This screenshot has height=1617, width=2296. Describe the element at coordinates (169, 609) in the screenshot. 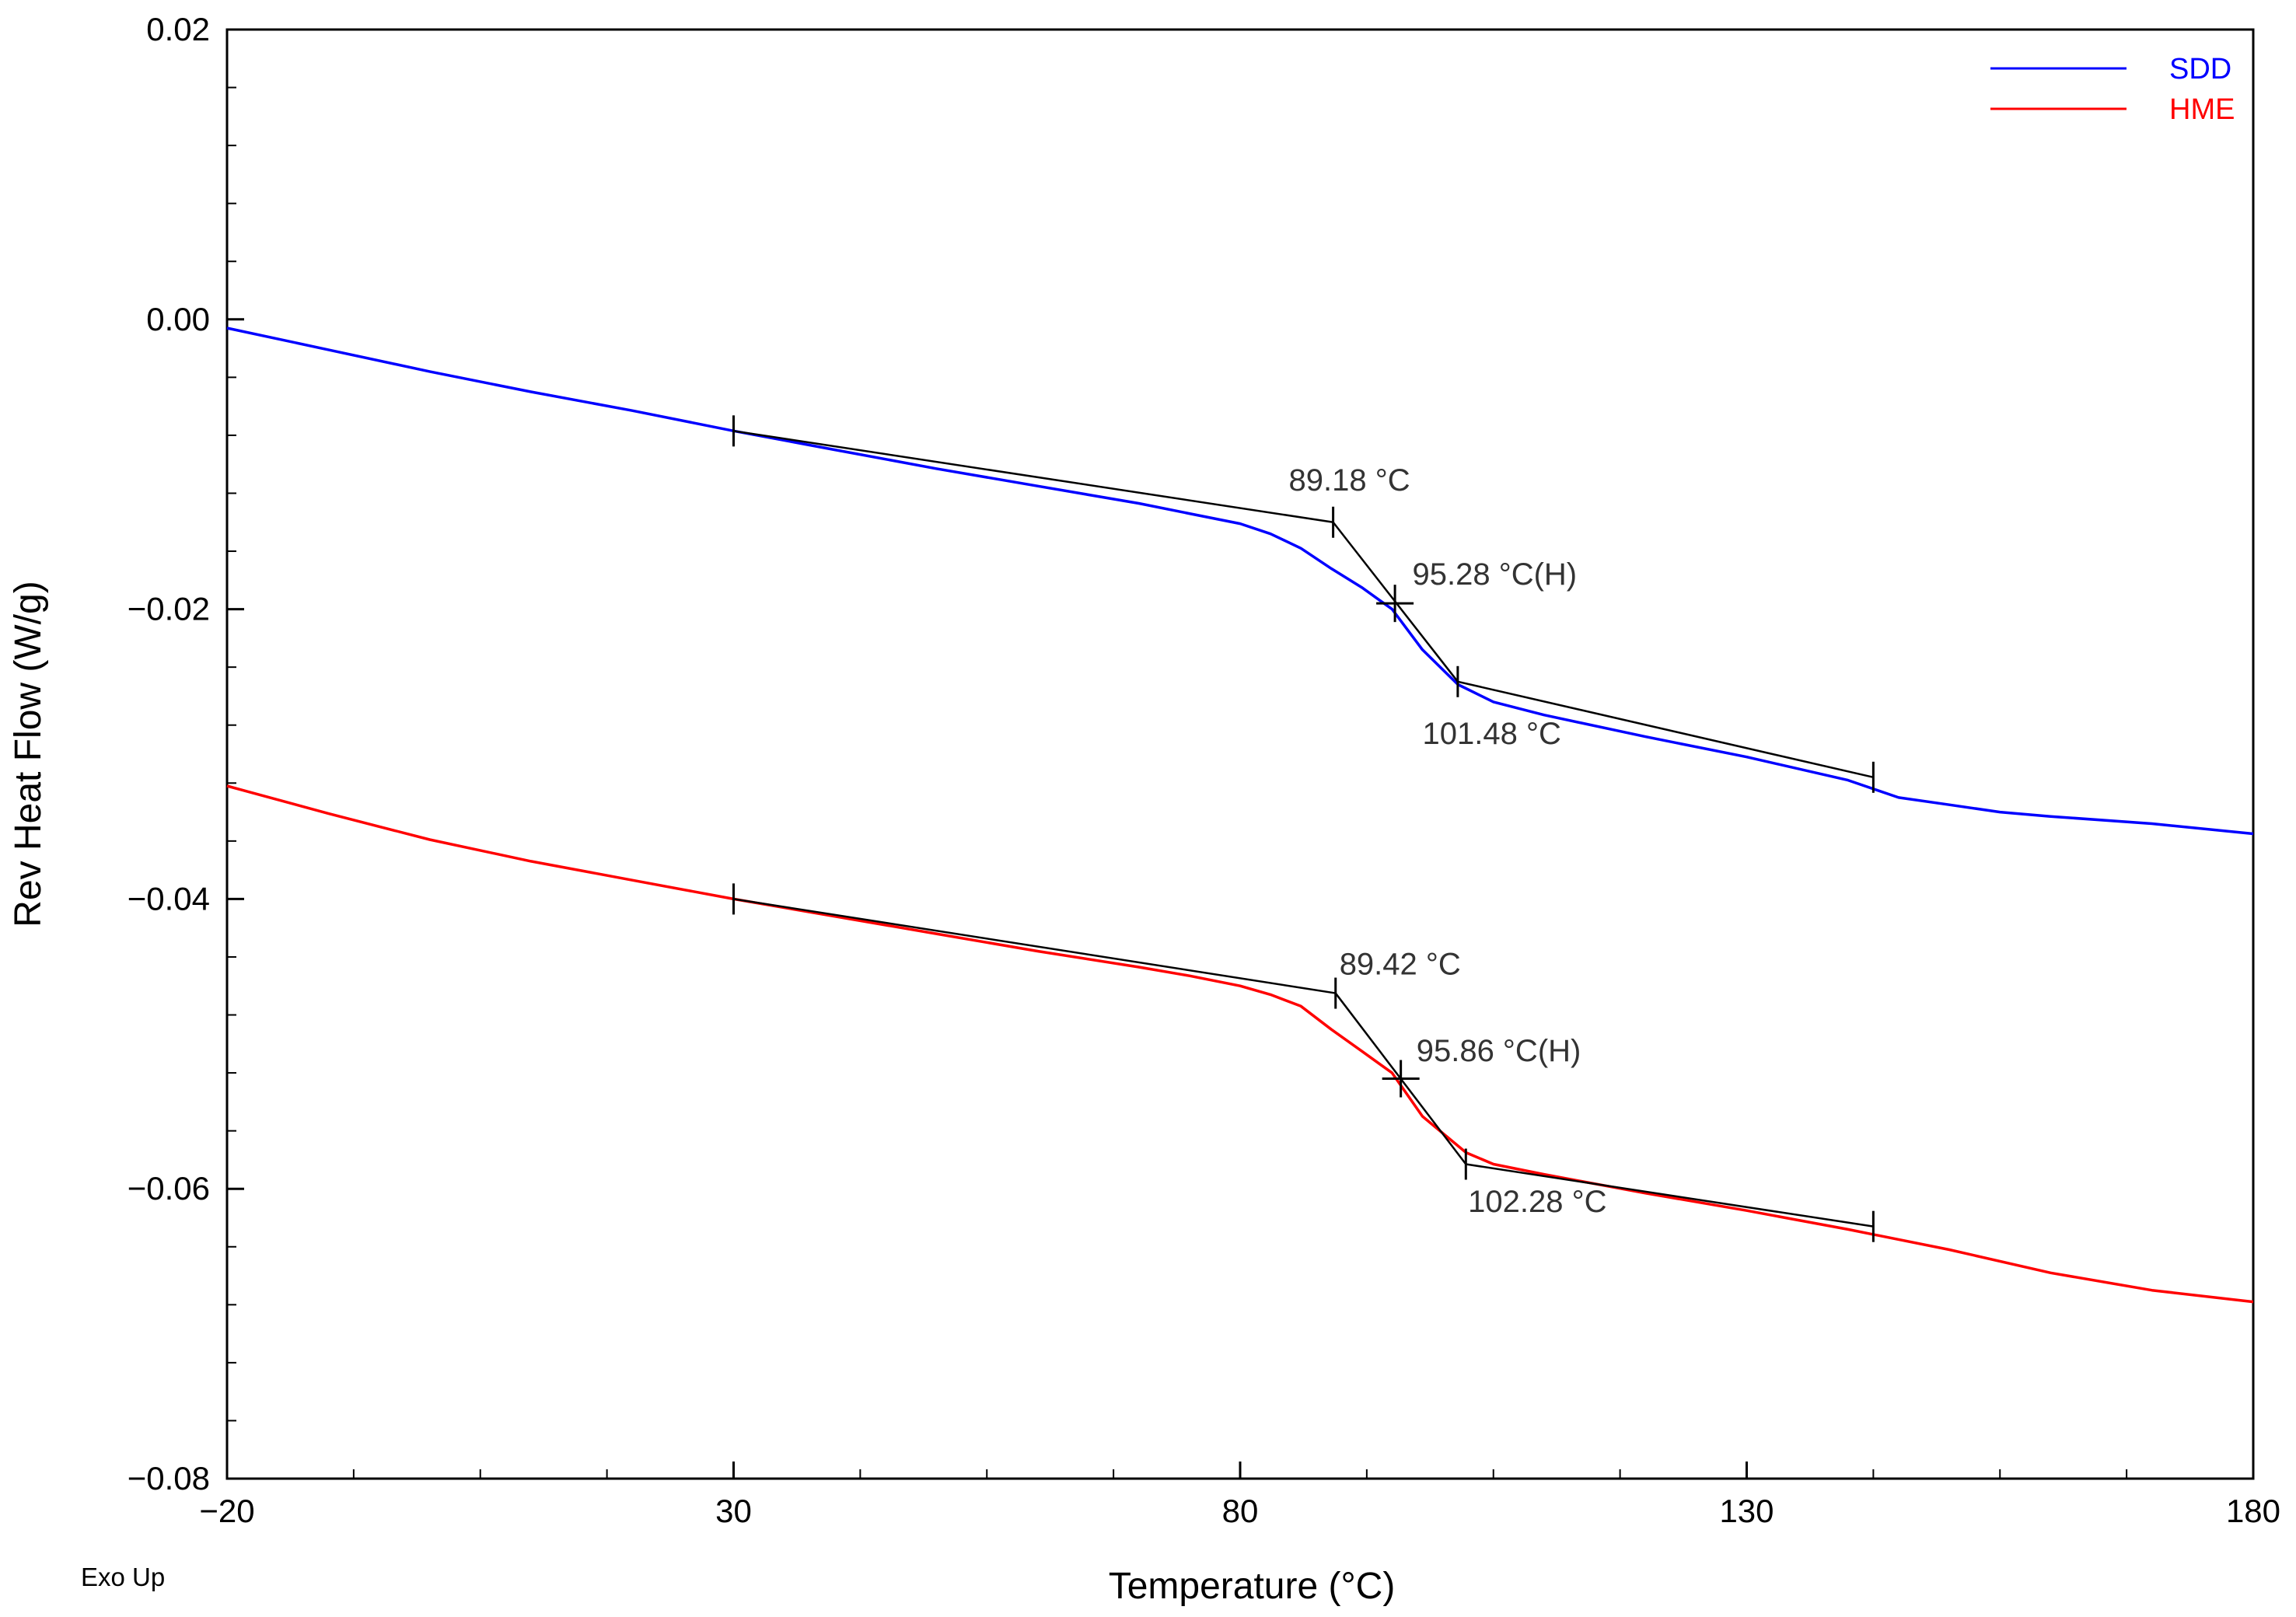

I see `y-tick-label: −0.02` at that location.